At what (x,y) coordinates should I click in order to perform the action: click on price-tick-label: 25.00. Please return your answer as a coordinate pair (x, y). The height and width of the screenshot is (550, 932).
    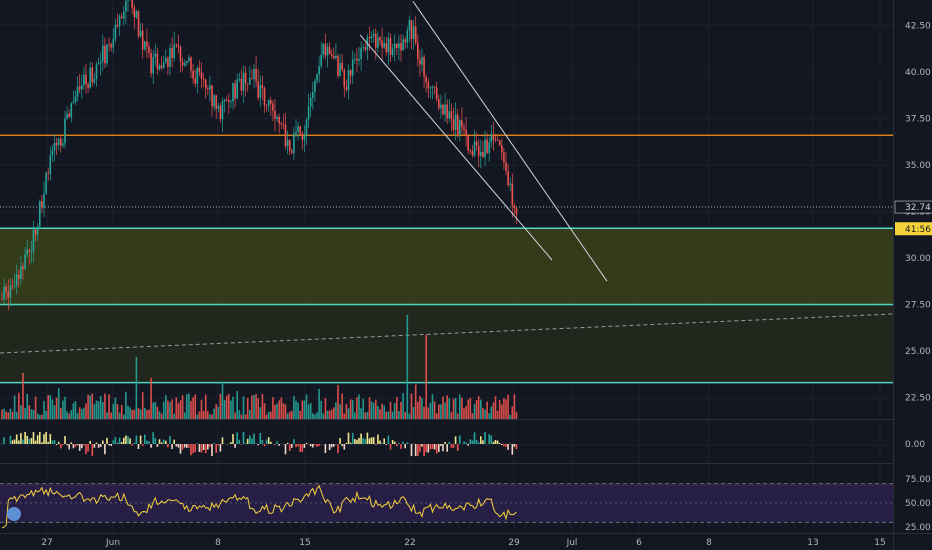
    Looking at the image, I should click on (918, 352).